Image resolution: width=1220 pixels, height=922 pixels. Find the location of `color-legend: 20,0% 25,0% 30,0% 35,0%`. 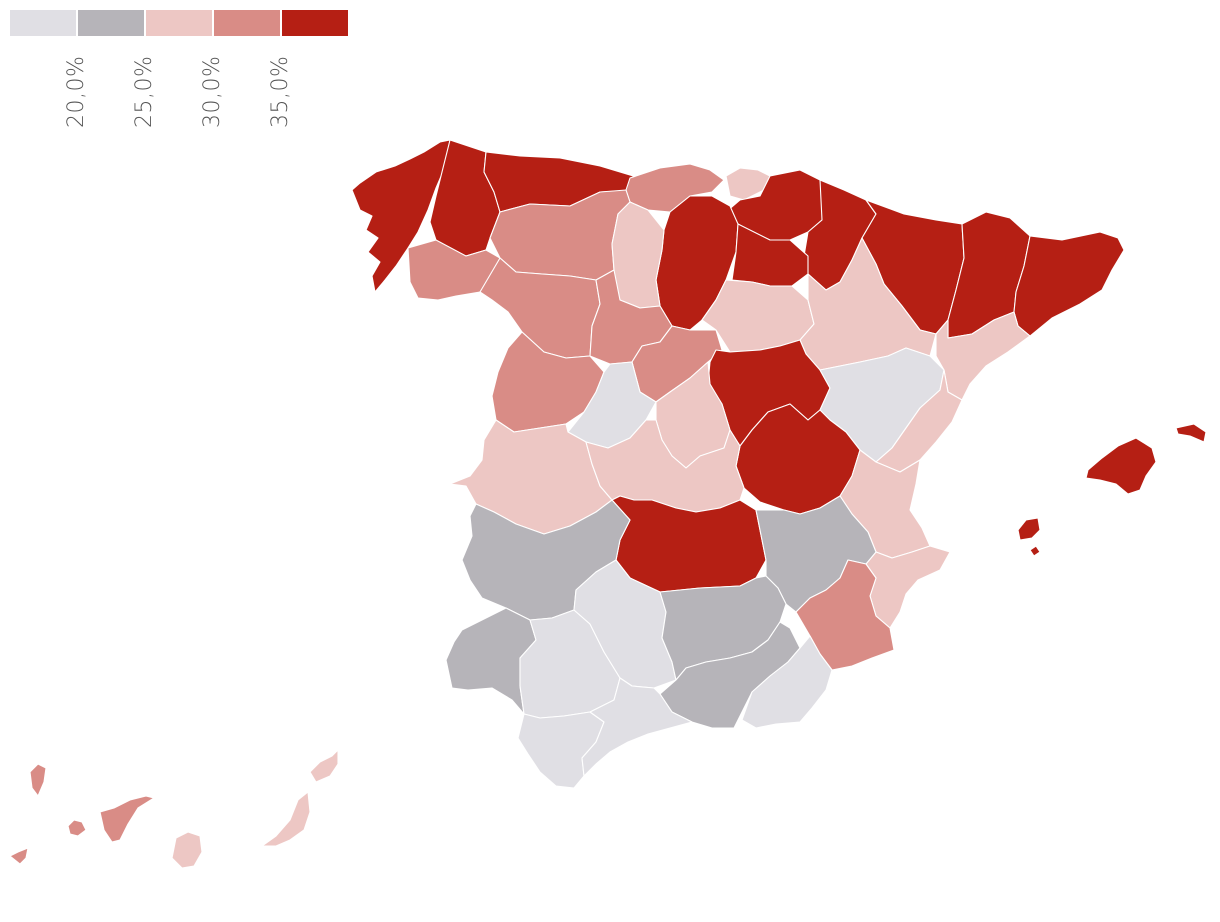

color-legend: 20,0% 25,0% 30,0% 35,0% is located at coordinates (180, 69).